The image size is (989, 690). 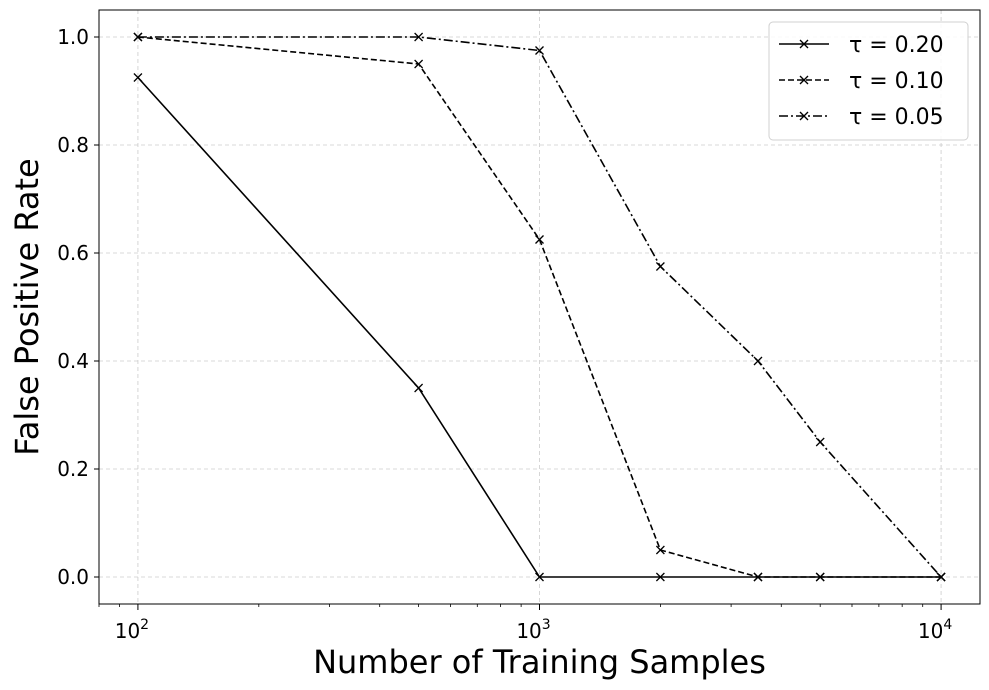 I want to click on x-axis: 10² 10³ 10⁴, so click(x=525, y=623).